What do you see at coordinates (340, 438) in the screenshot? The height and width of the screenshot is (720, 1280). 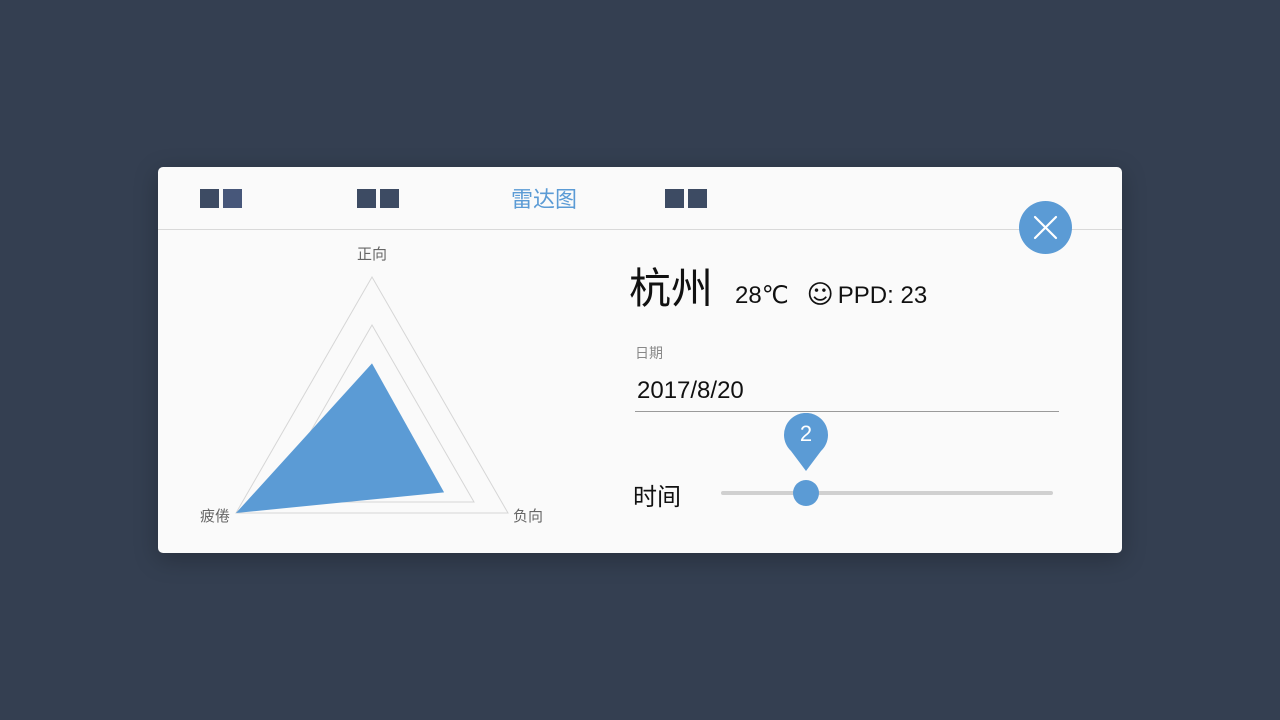 I see `radar-data-area` at bounding box center [340, 438].